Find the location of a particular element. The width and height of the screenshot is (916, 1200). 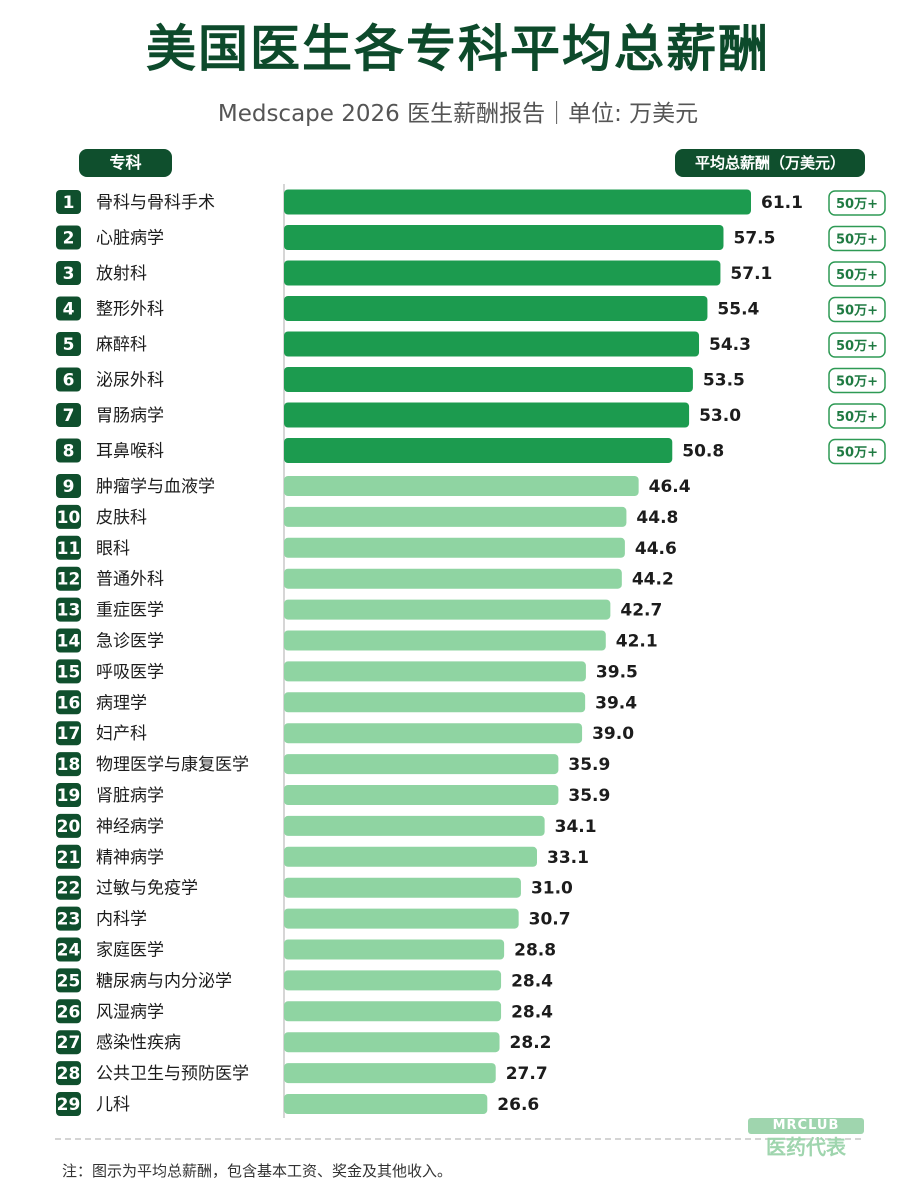

chart-title: 美国医生各专科平均总薪酬 is located at coordinates (458, 49).